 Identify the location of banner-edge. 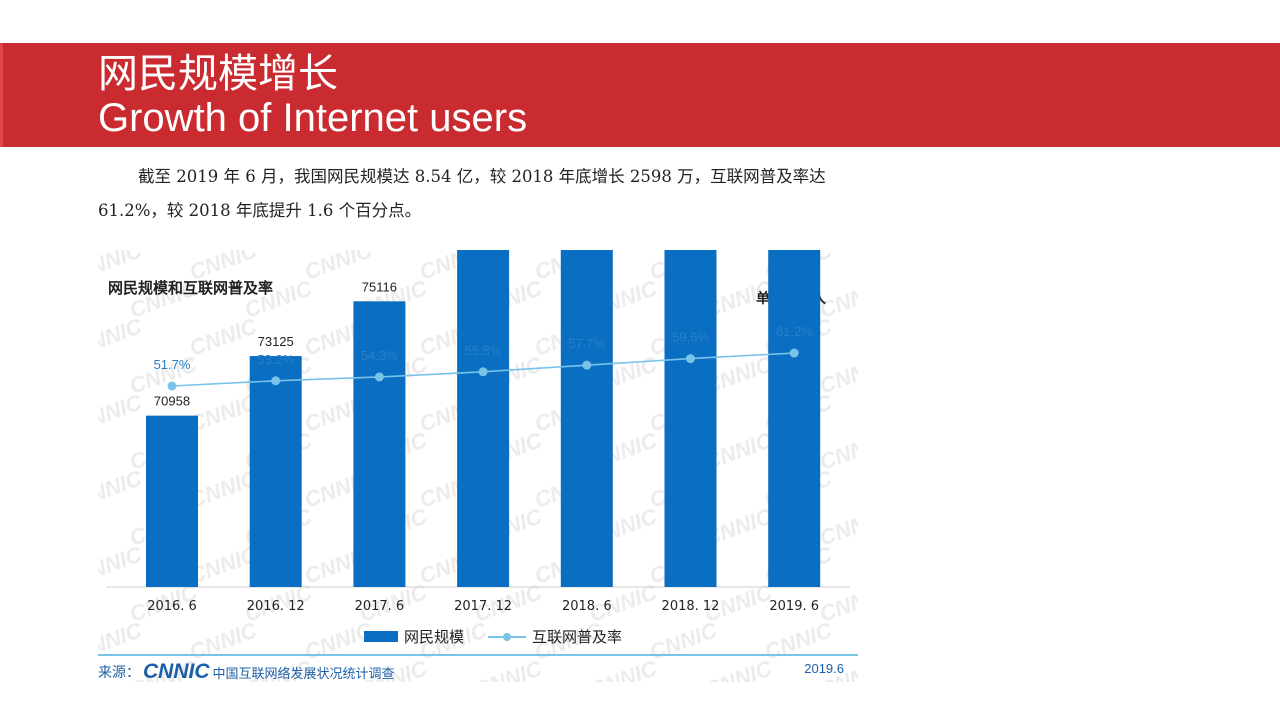
(1, 95).